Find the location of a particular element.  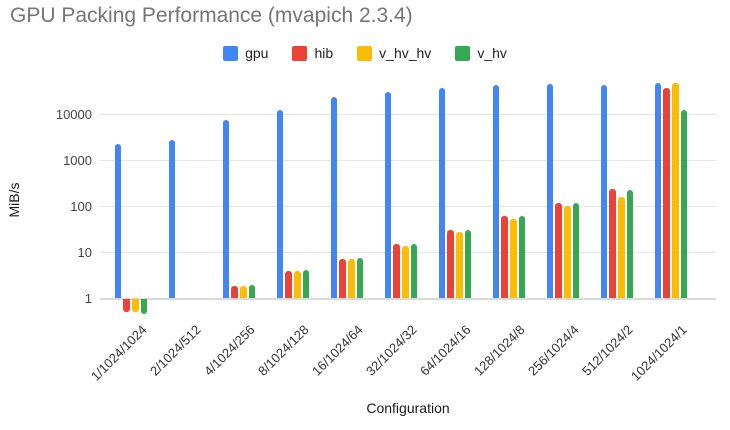

x-tick-label-8/1024/128: 8/1024/128 is located at coordinates (283, 350).